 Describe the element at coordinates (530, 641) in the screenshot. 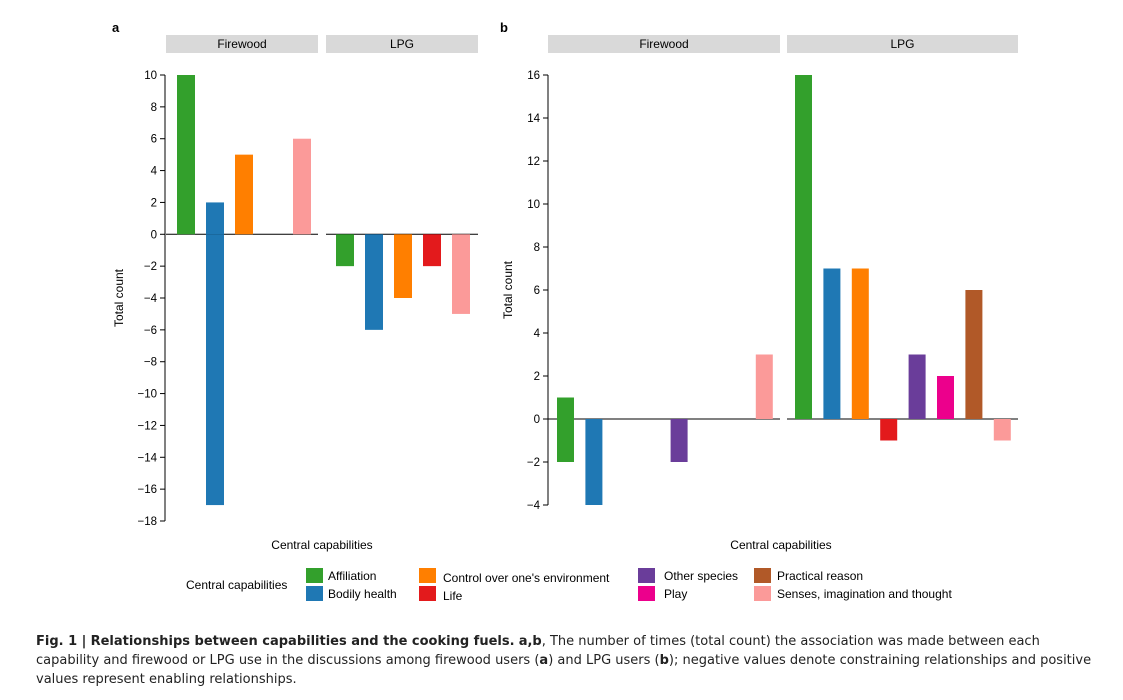

I see `caption-panels-label: a,b` at that location.